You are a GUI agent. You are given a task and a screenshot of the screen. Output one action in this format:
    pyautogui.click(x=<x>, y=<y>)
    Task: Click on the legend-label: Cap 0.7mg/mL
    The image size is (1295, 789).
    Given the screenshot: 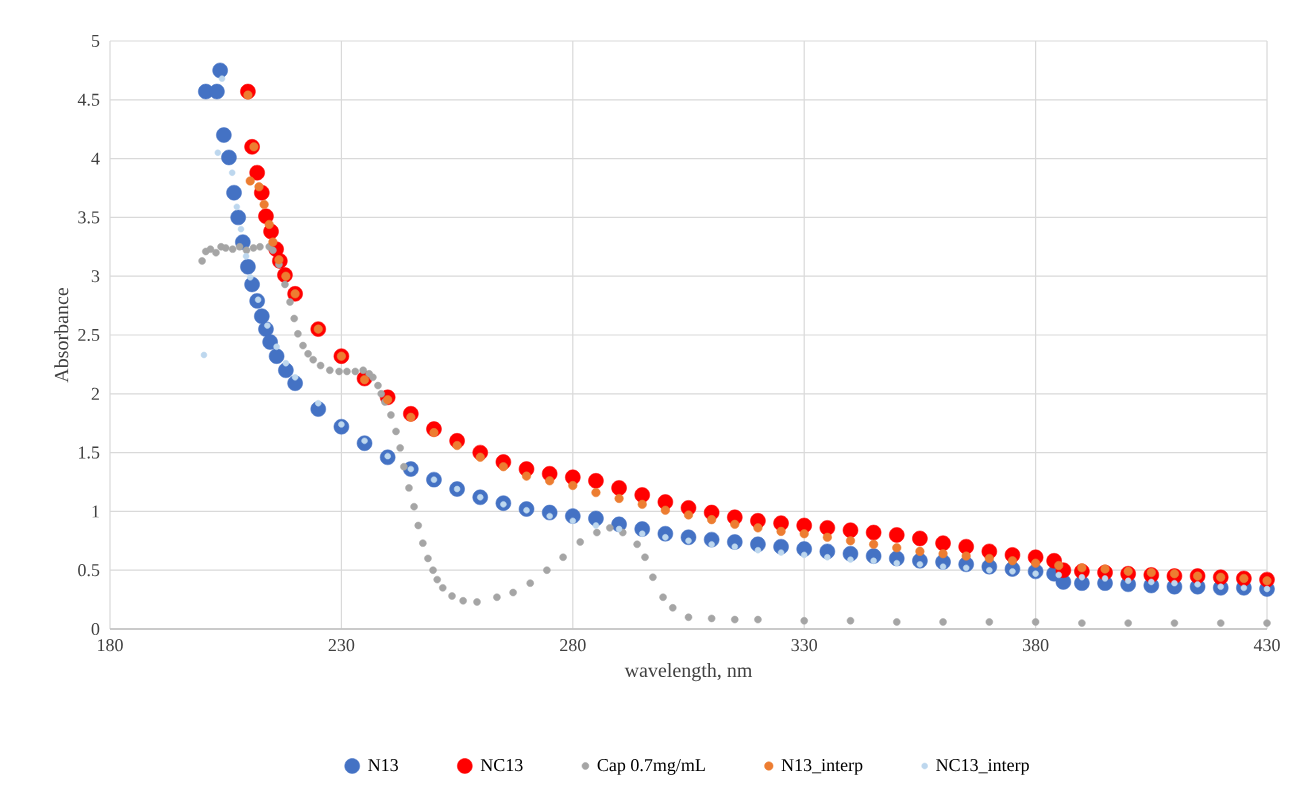 What is the action you would take?
    pyautogui.click(x=651, y=767)
    